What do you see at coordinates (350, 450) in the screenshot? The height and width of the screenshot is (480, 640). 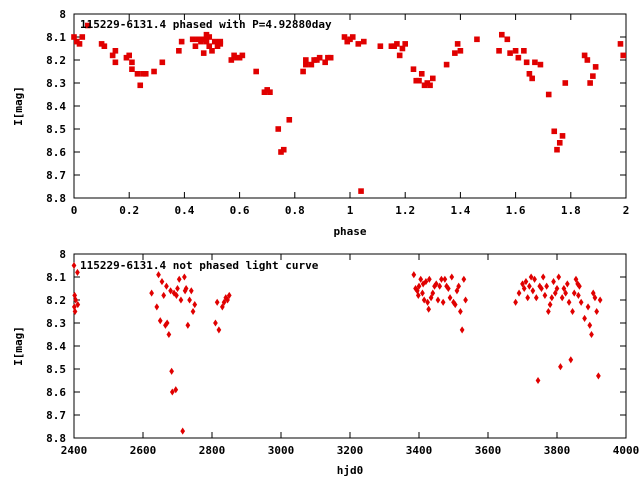 I see `x-tick-label: 3200` at bounding box center [350, 450].